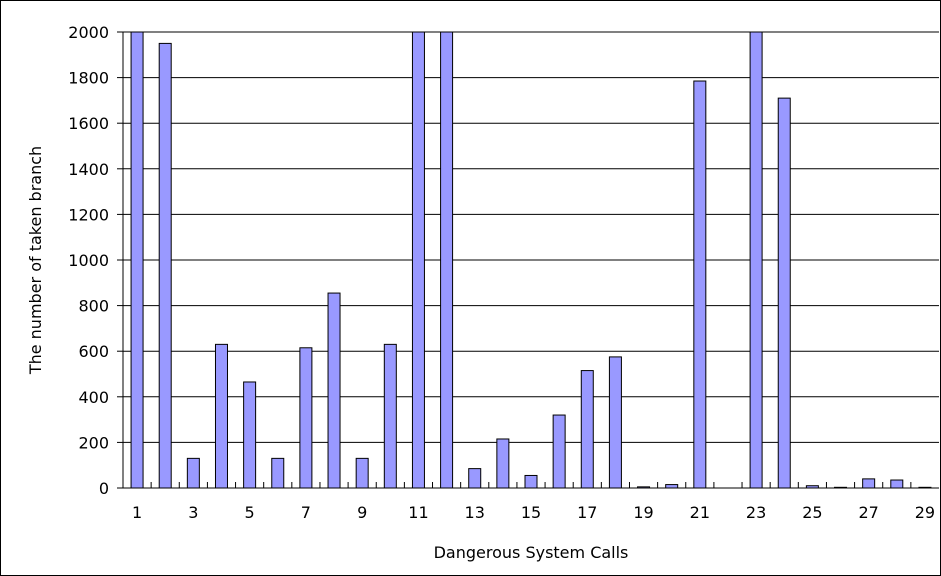 This screenshot has width=941, height=576. What do you see at coordinates (868, 512) in the screenshot?
I see `x-tick-label-27: 27` at bounding box center [868, 512].